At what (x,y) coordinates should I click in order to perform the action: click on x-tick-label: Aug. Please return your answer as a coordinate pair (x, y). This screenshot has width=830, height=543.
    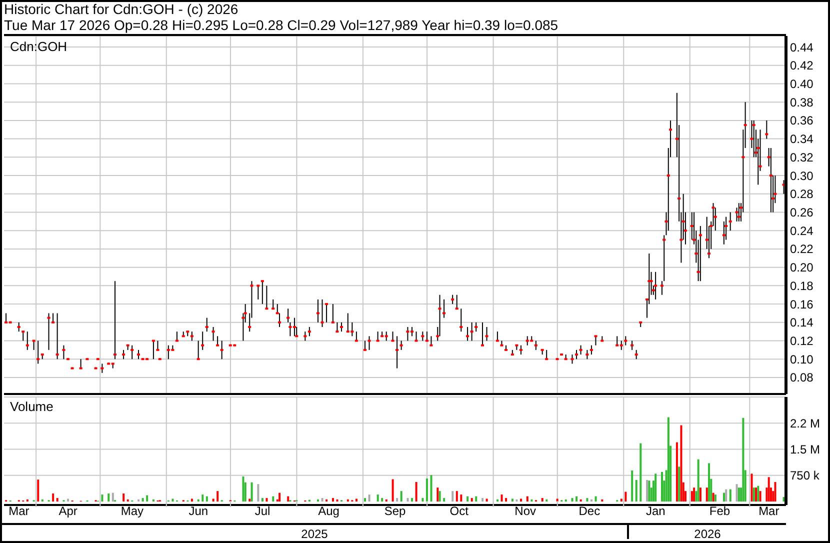
    Looking at the image, I should click on (329, 511).